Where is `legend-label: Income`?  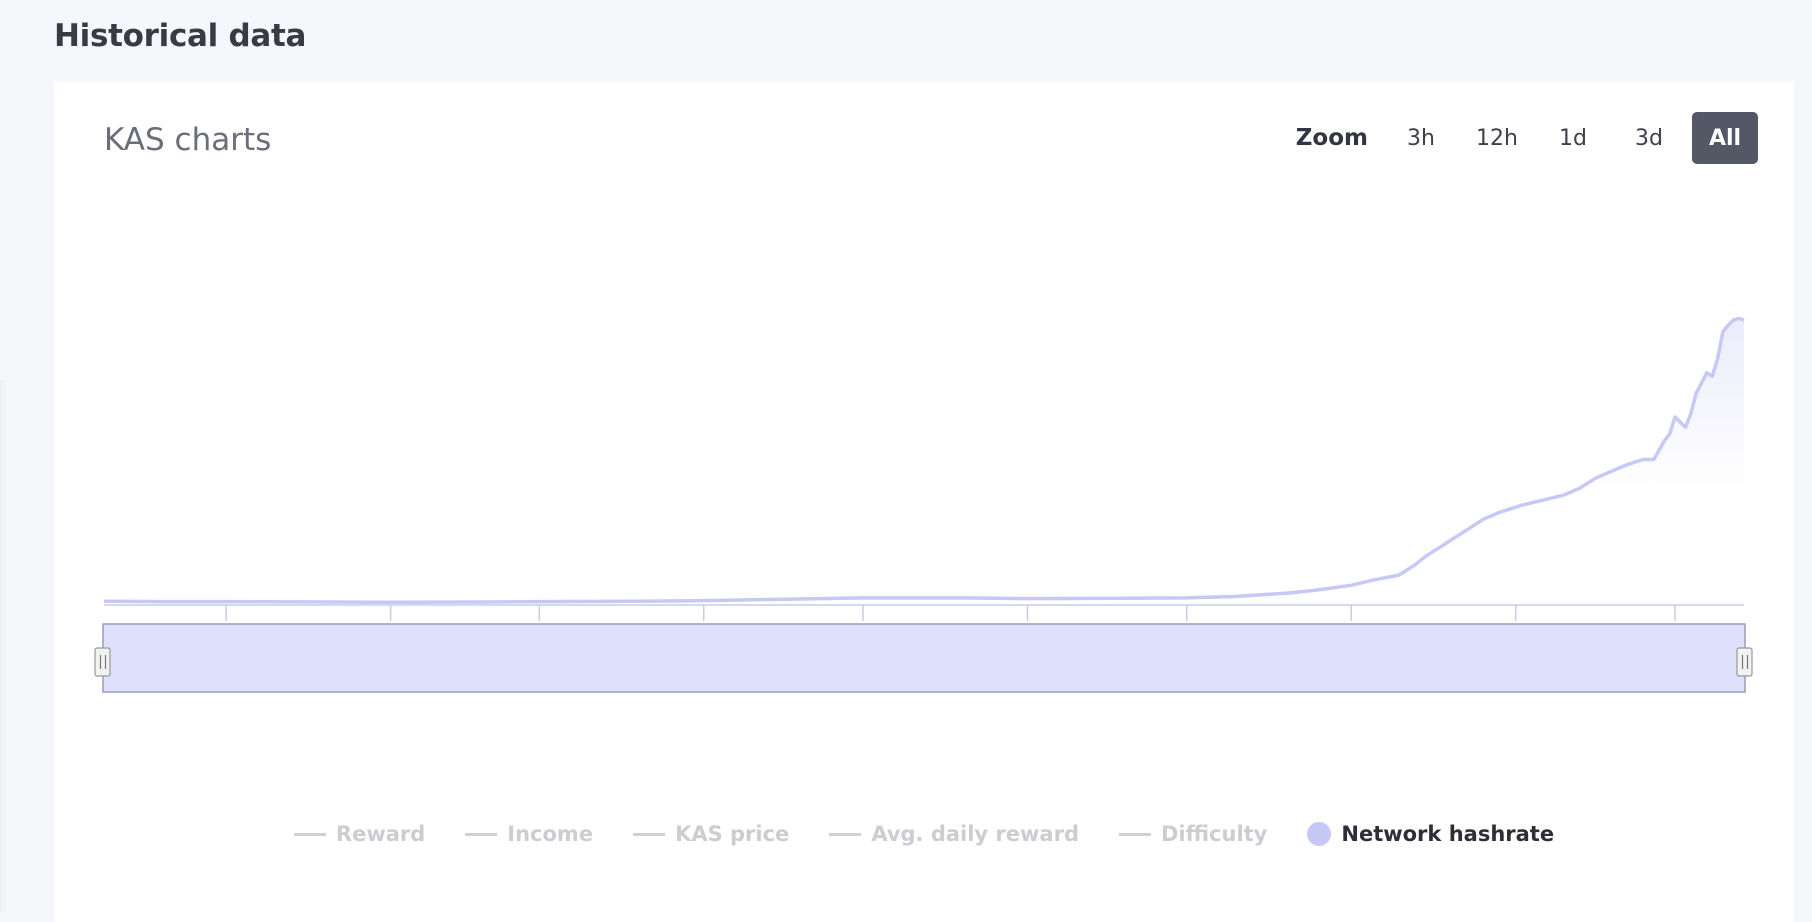
legend-label: Income is located at coordinates (550, 834).